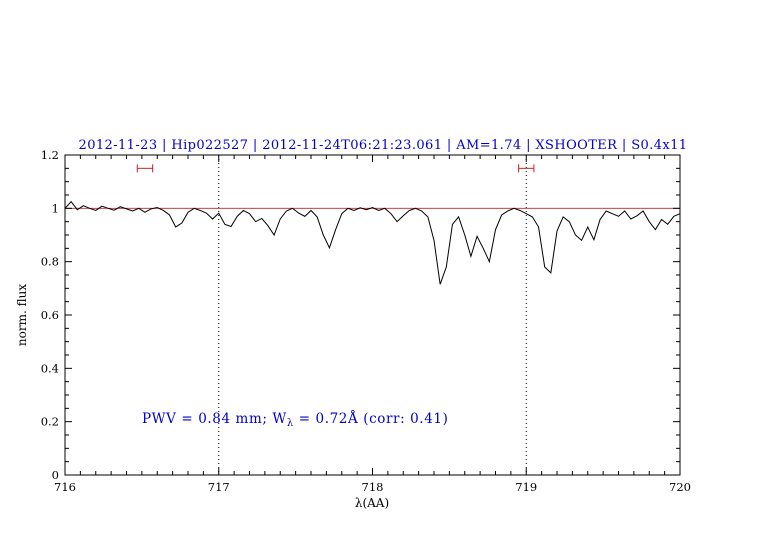 The width and height of the screenshot is (782, 542). I want to click on y-axis-label: norm. flux, so click(22, 315).